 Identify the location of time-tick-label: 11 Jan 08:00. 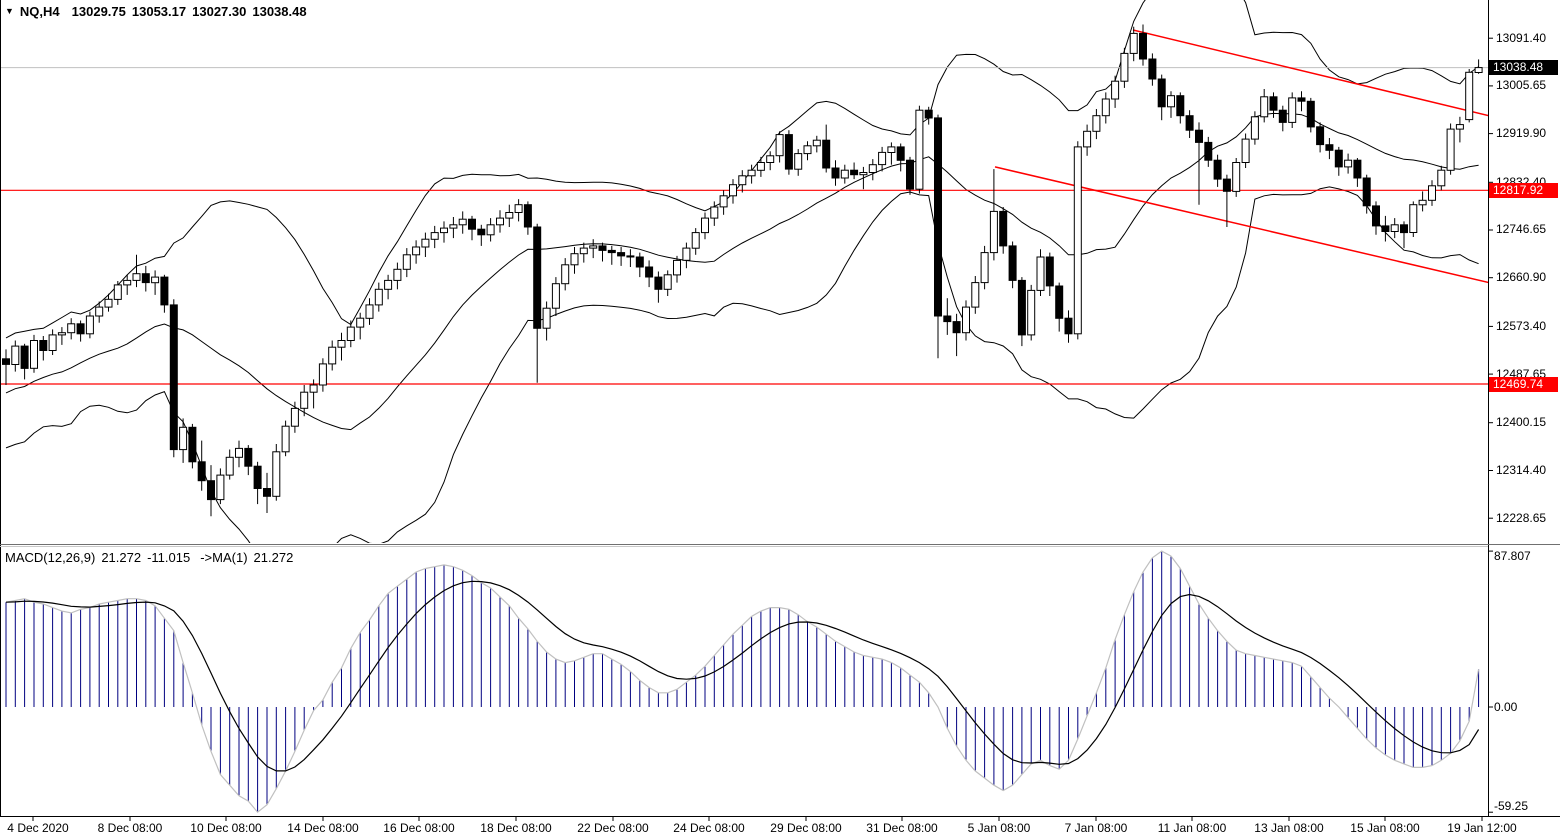
(1192, 828).